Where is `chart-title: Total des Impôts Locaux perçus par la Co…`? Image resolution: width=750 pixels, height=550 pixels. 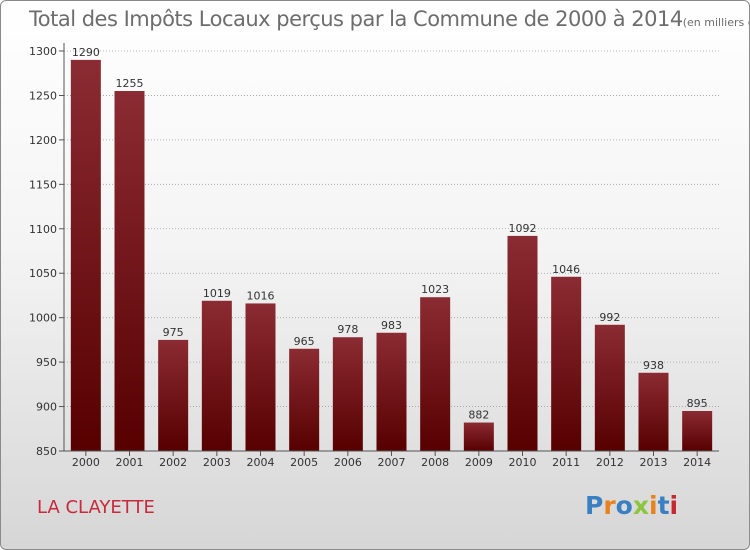 chart-title: Total des Impôts Locaux perçus par la Co… is located at coordinates (389, 19).